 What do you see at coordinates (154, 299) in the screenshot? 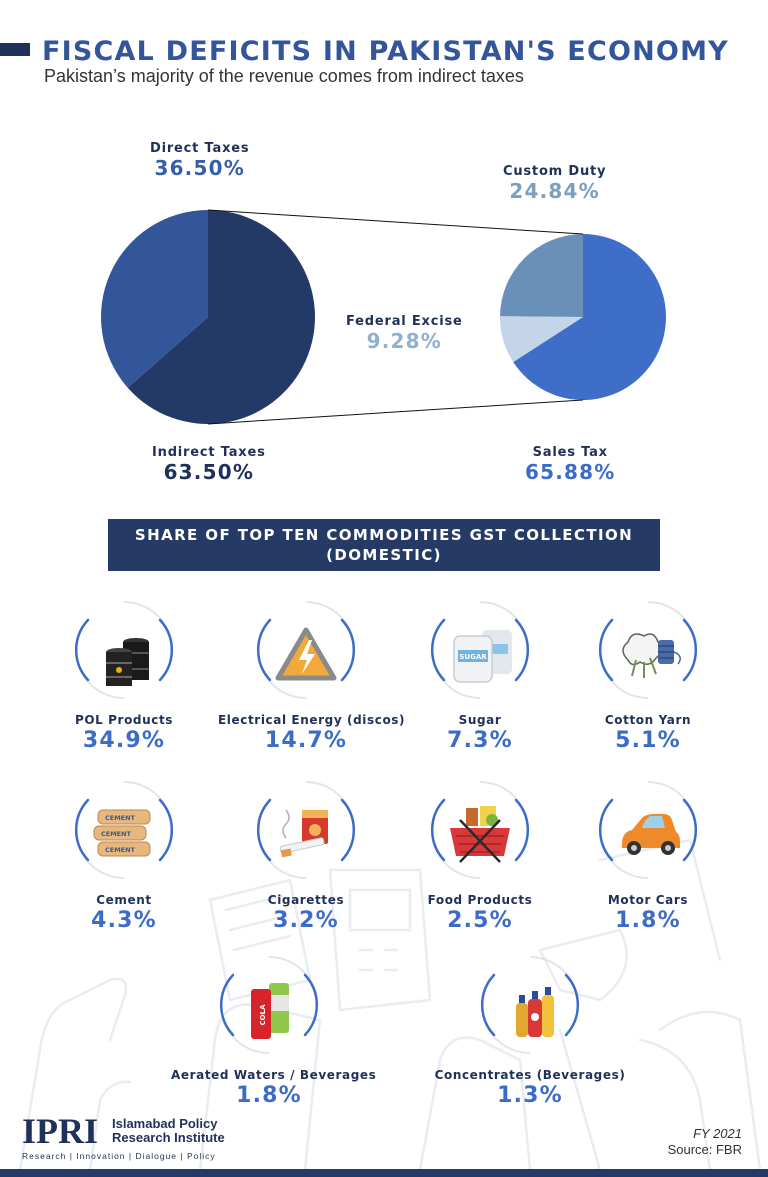
I see `pie-slice-direct-taxes` at bounding box center [154, 299].